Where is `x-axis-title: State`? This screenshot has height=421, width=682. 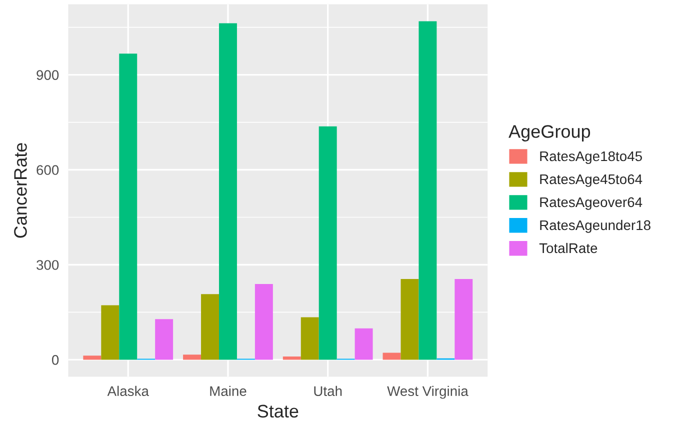 x-axis-title: State is located at coordinates (278, 411).